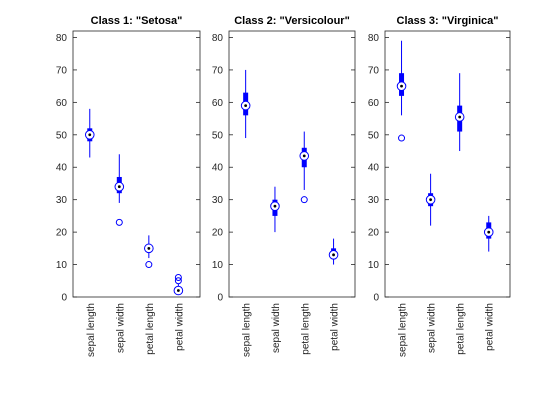 The width and height of the screenshot is (560, 420). I want to click on chart-title: Class 2: "Versicolour", so click(292, 21).